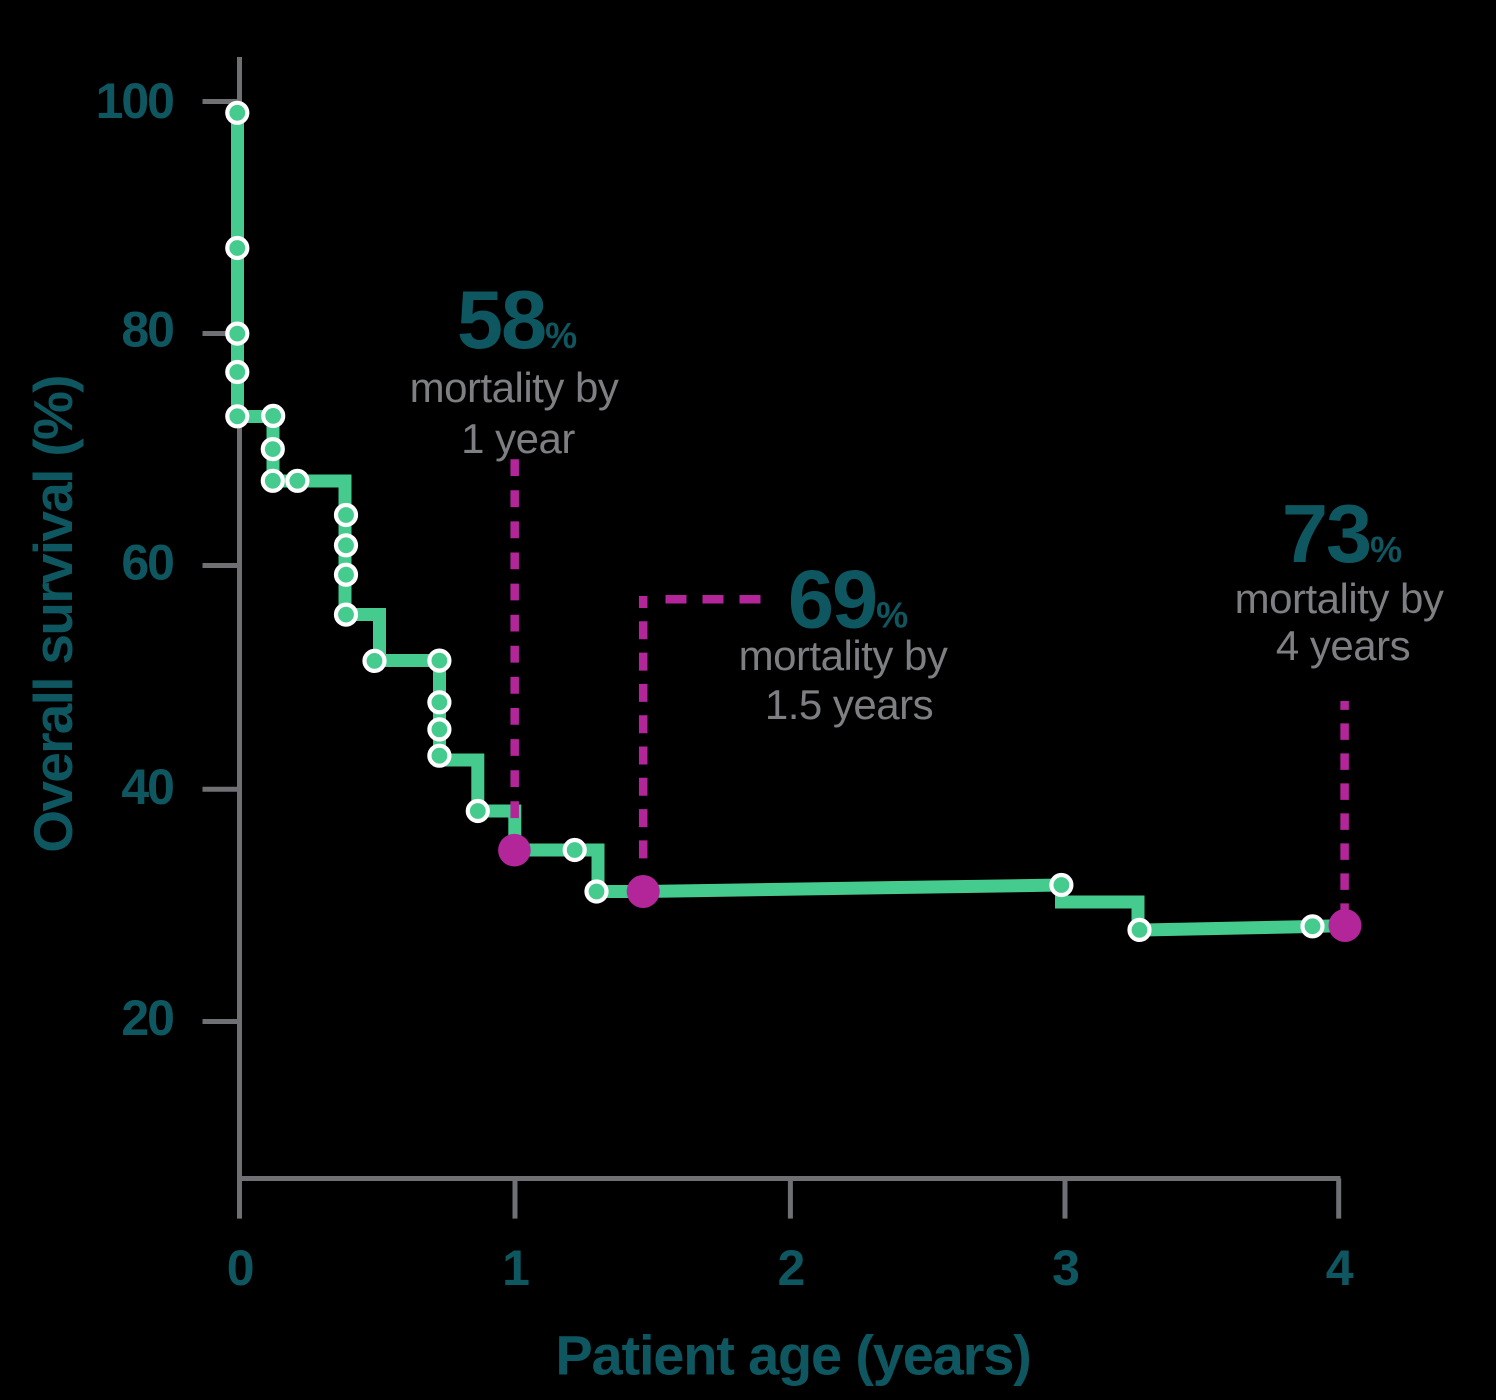 This screenshot has width=1496, height=1400. What do you see at coordinates (1340, 1268) in the screenshot?
I see `svg-text: 4` at bounding box center [1340, 1268].